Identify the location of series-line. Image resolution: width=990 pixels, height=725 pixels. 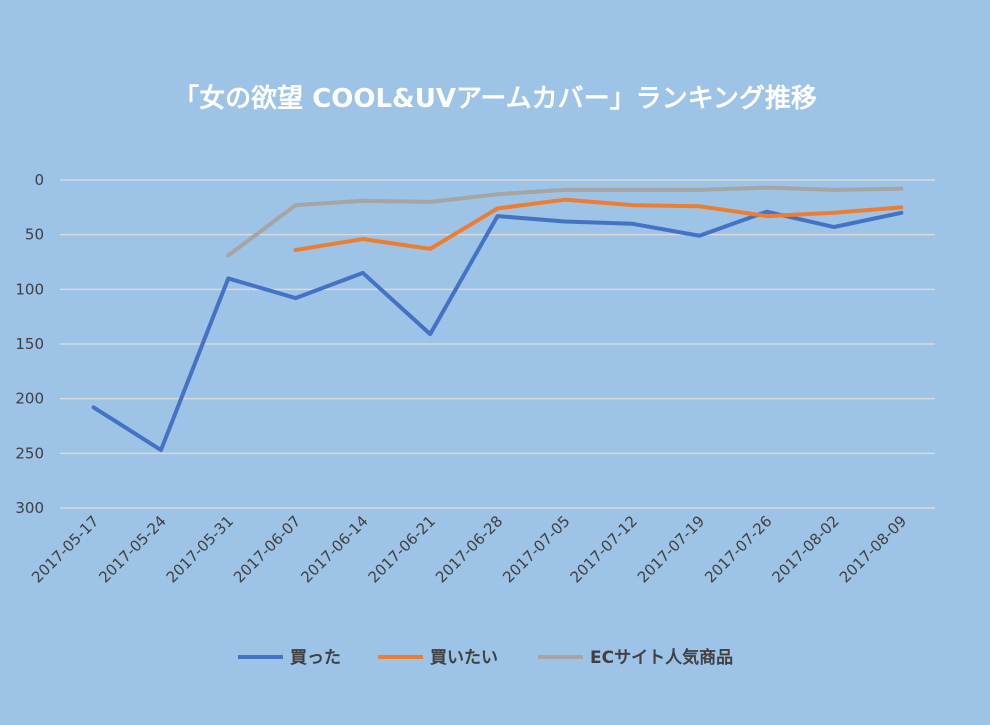
(598, 224).